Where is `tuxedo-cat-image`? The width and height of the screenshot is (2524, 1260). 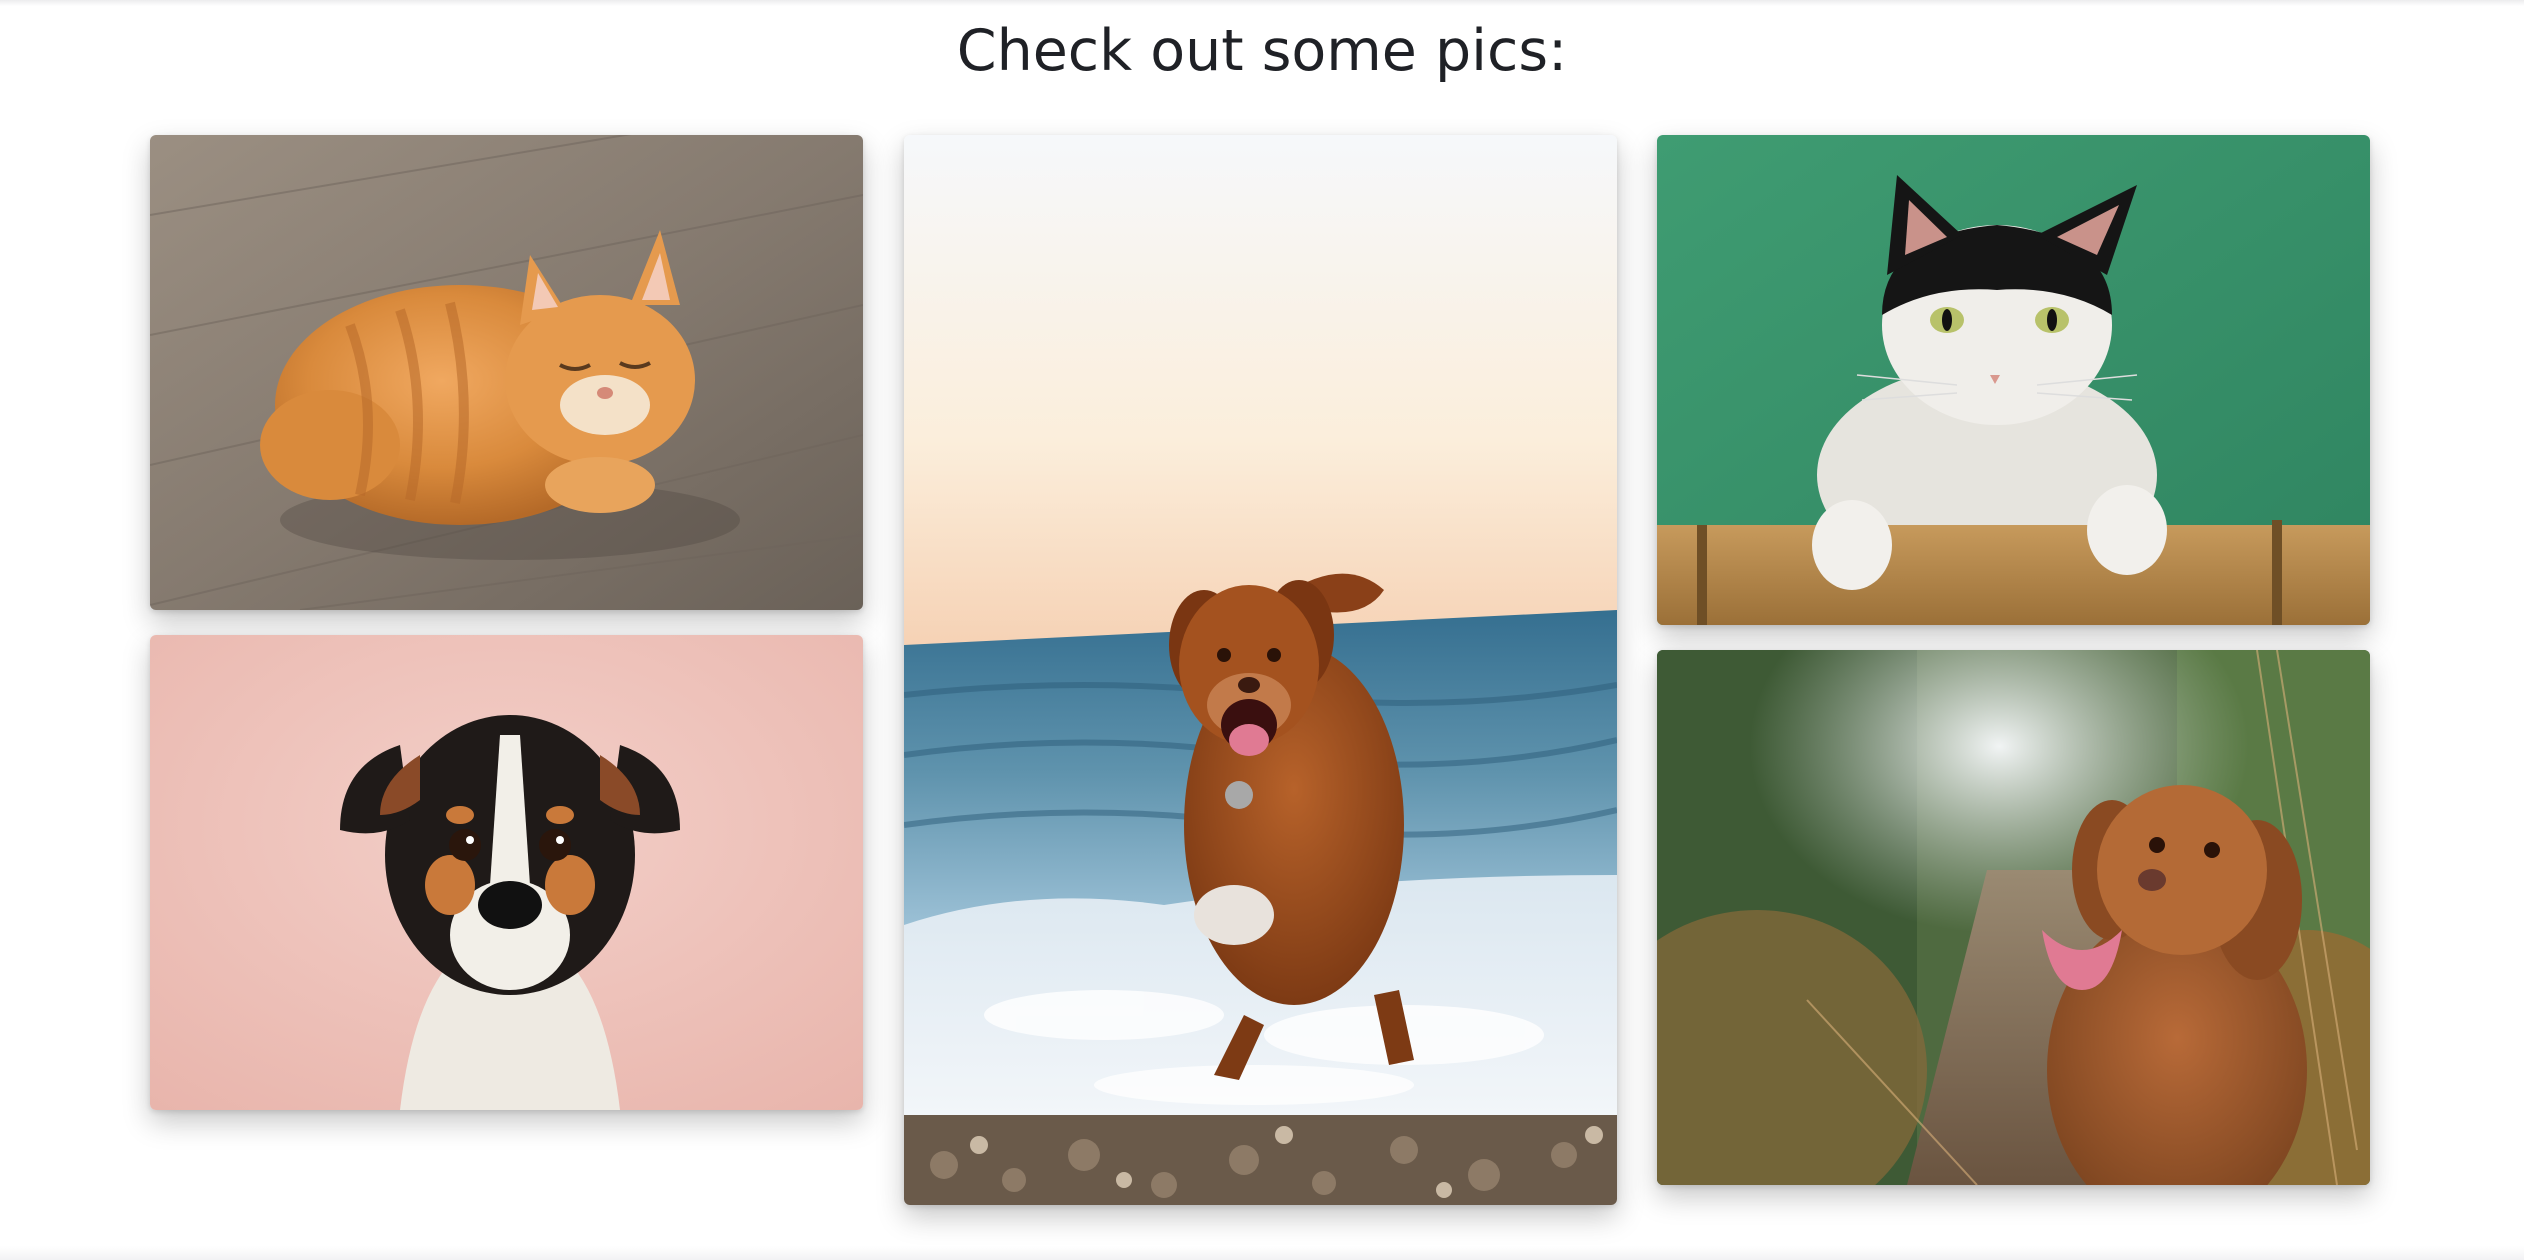 tuxedo-cat-image is located at coordinates (2013, 380).